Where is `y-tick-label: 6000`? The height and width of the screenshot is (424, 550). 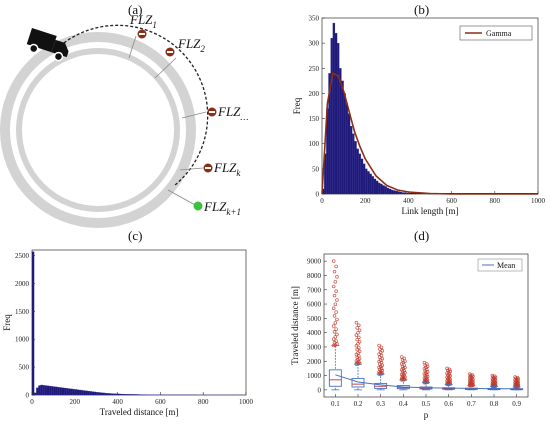 y-tick-label: 6000 is located at coordinates (314, 305).